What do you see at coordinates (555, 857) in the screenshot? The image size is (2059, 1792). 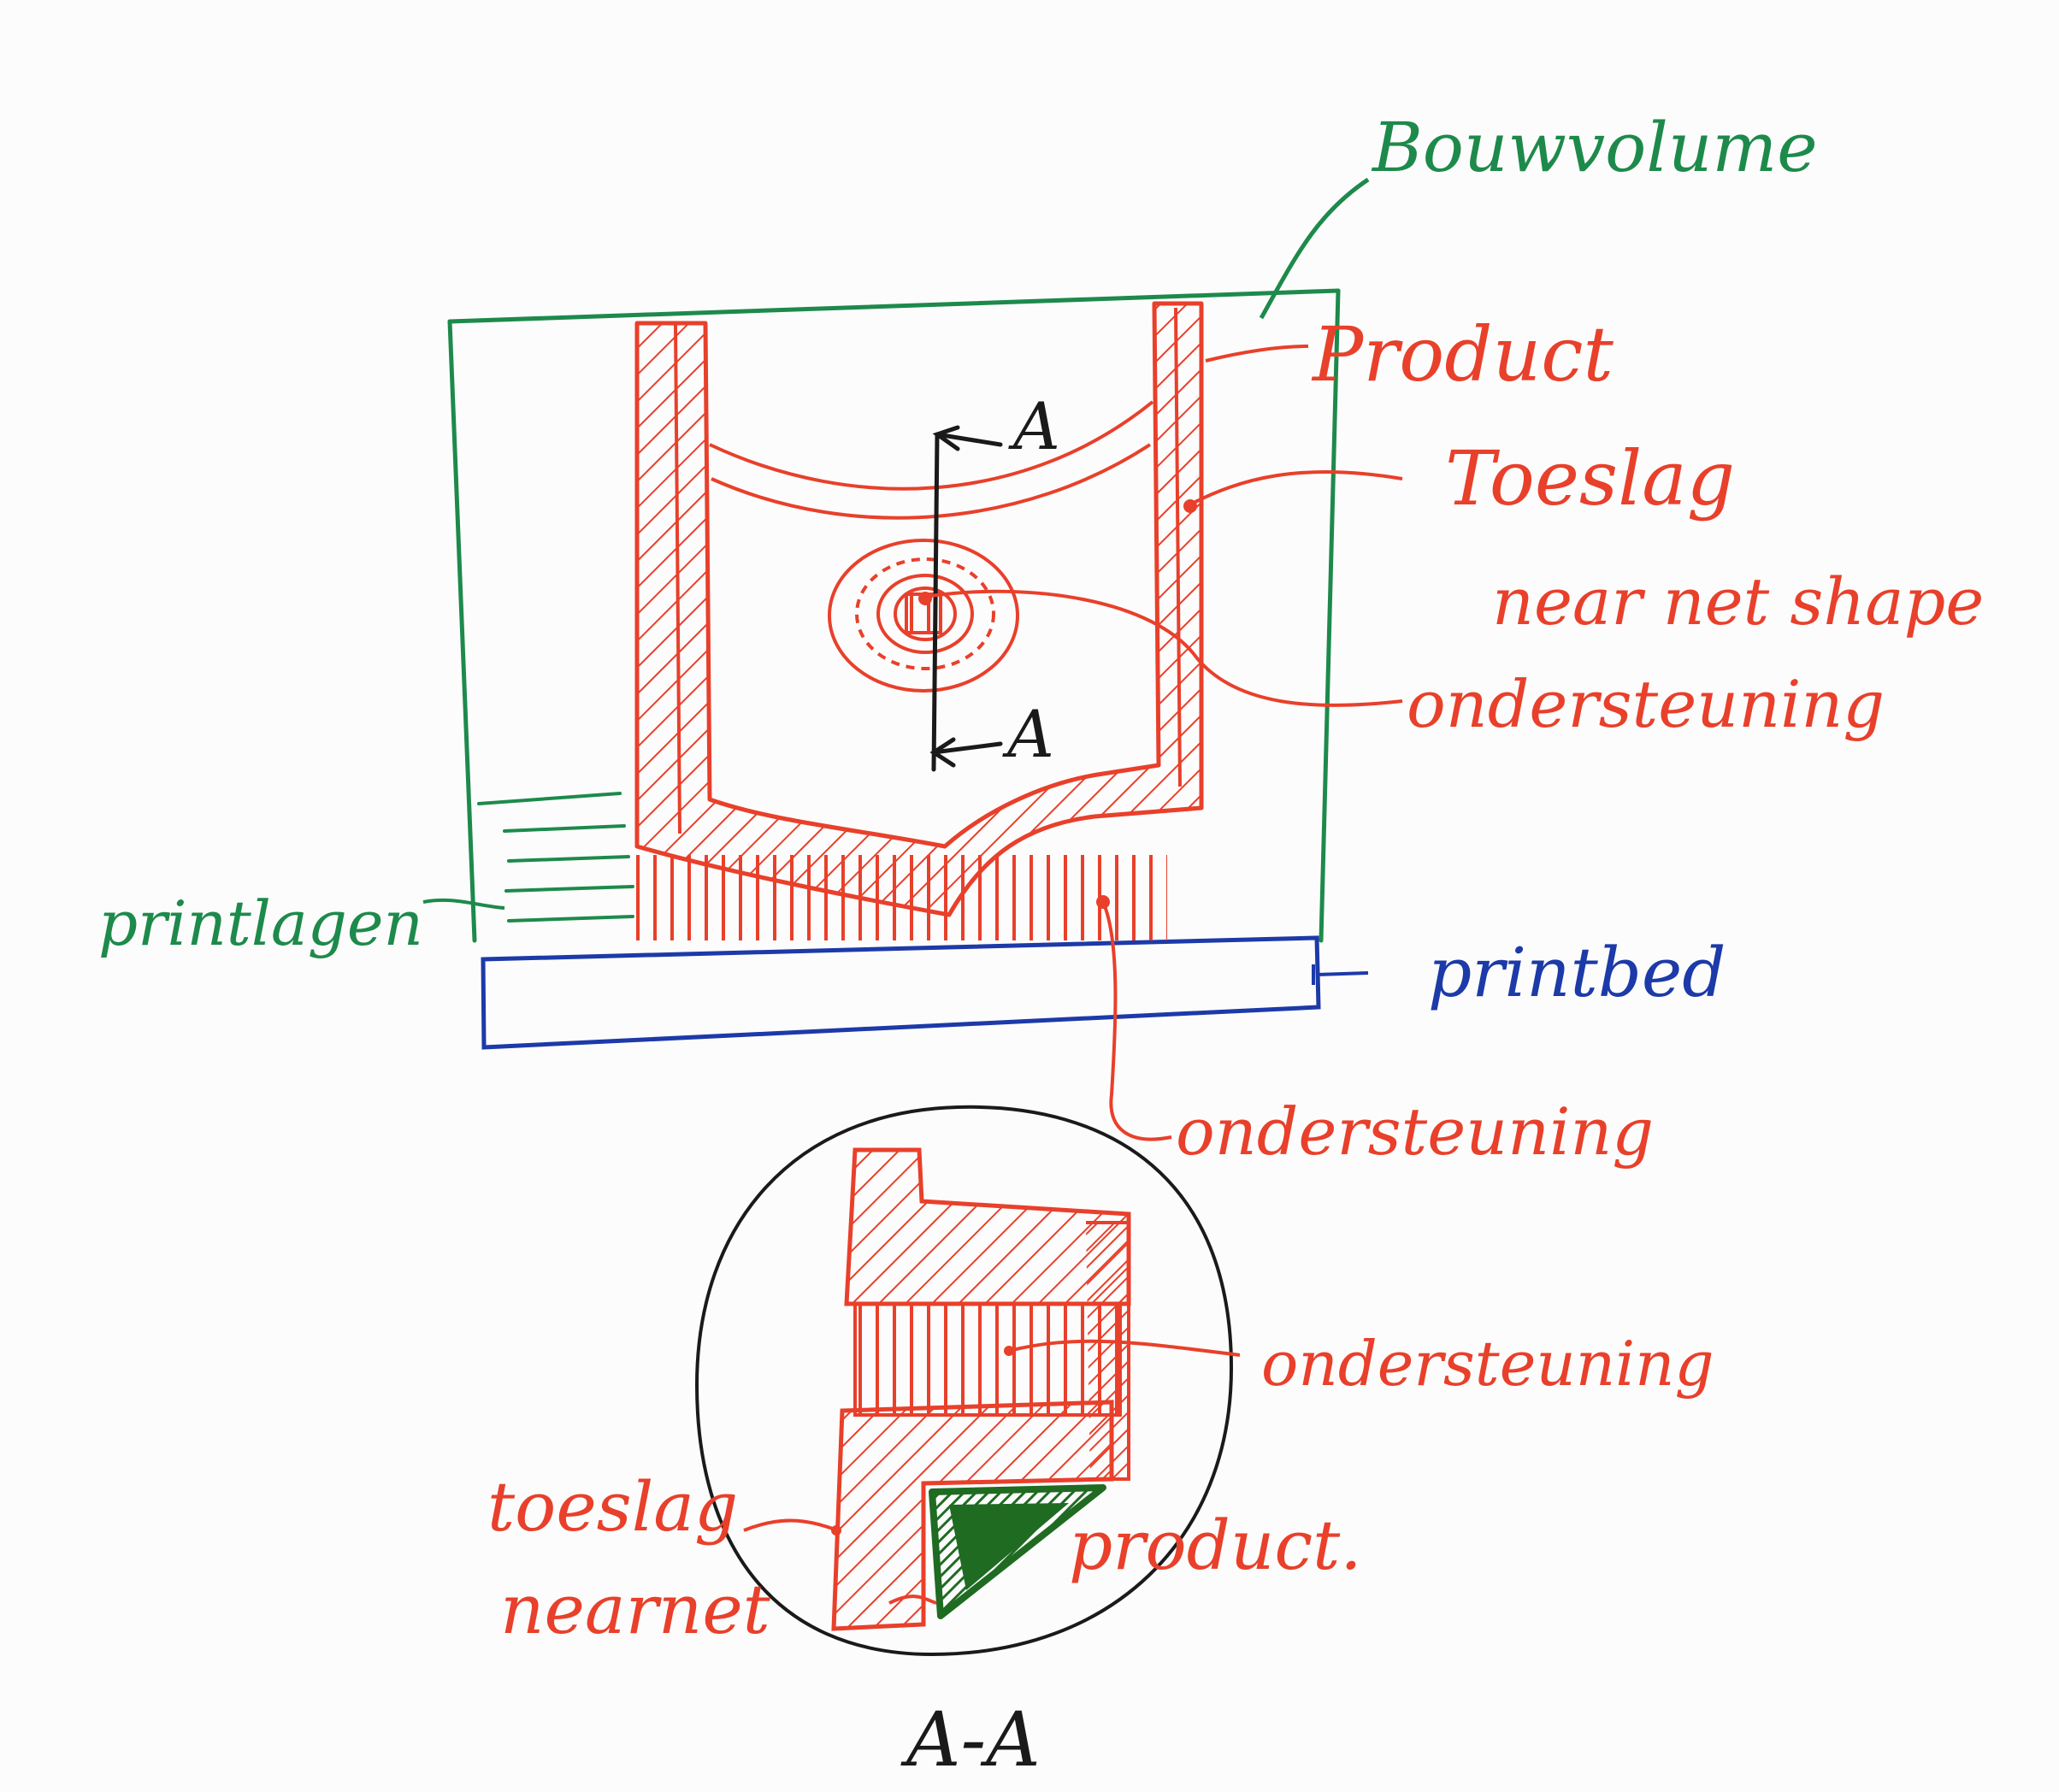 I see `print-layer-lines` at bounding box center [555, 857].